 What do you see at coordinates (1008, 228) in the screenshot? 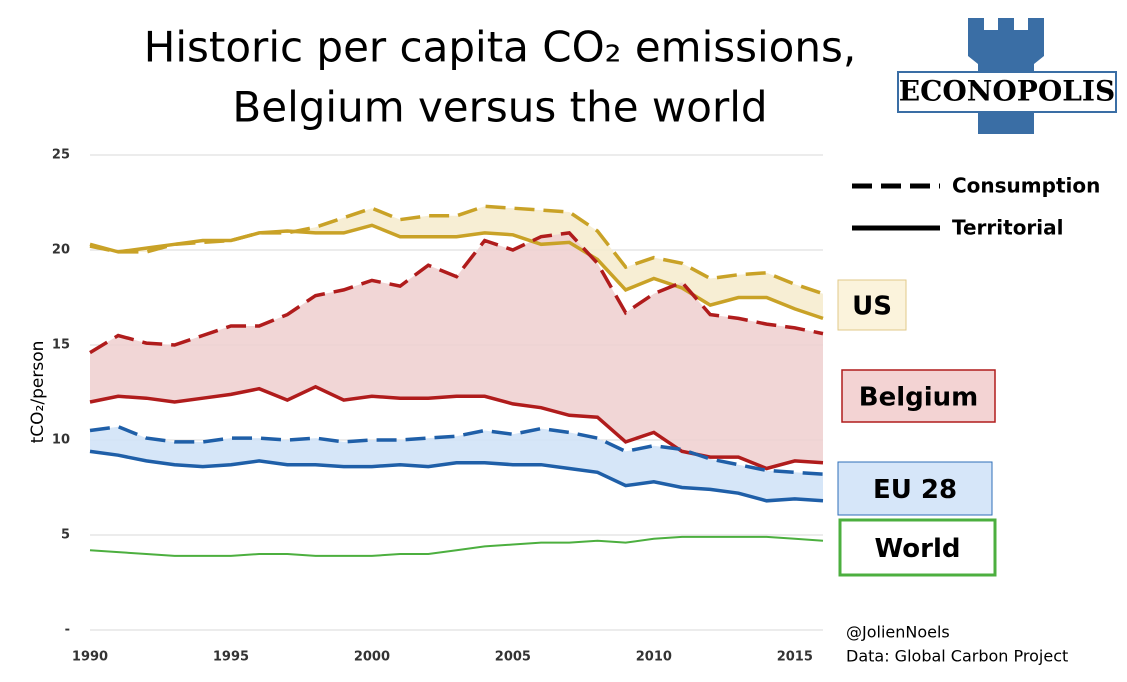
I see `legend-label: Territorial` at bounding box center [1008, 228].